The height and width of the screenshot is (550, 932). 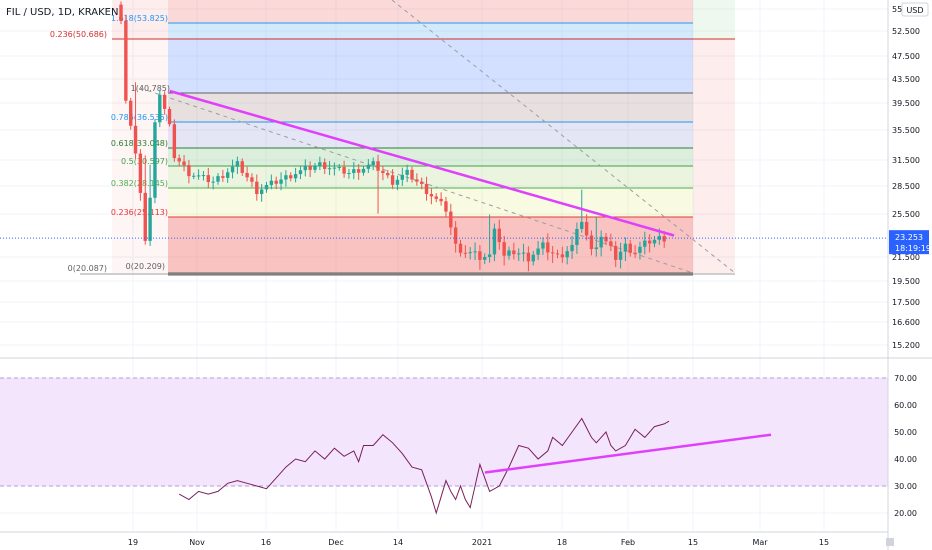 I want to click on time-tick-label: 14, so click(x=398, y=542).